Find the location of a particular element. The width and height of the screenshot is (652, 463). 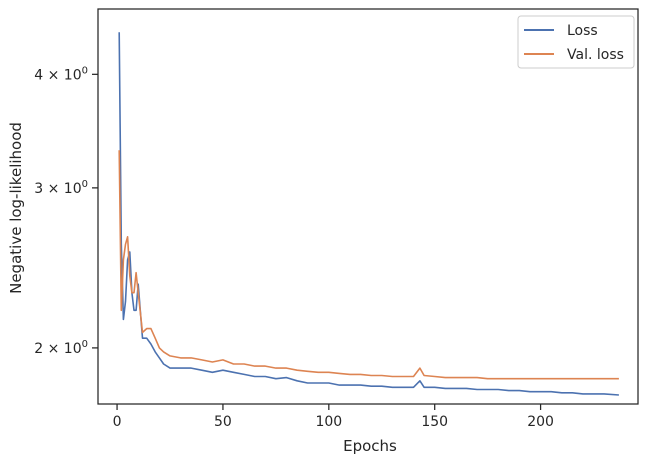

y-tick-mantissa: 2 is located at coordinates (38, 349).